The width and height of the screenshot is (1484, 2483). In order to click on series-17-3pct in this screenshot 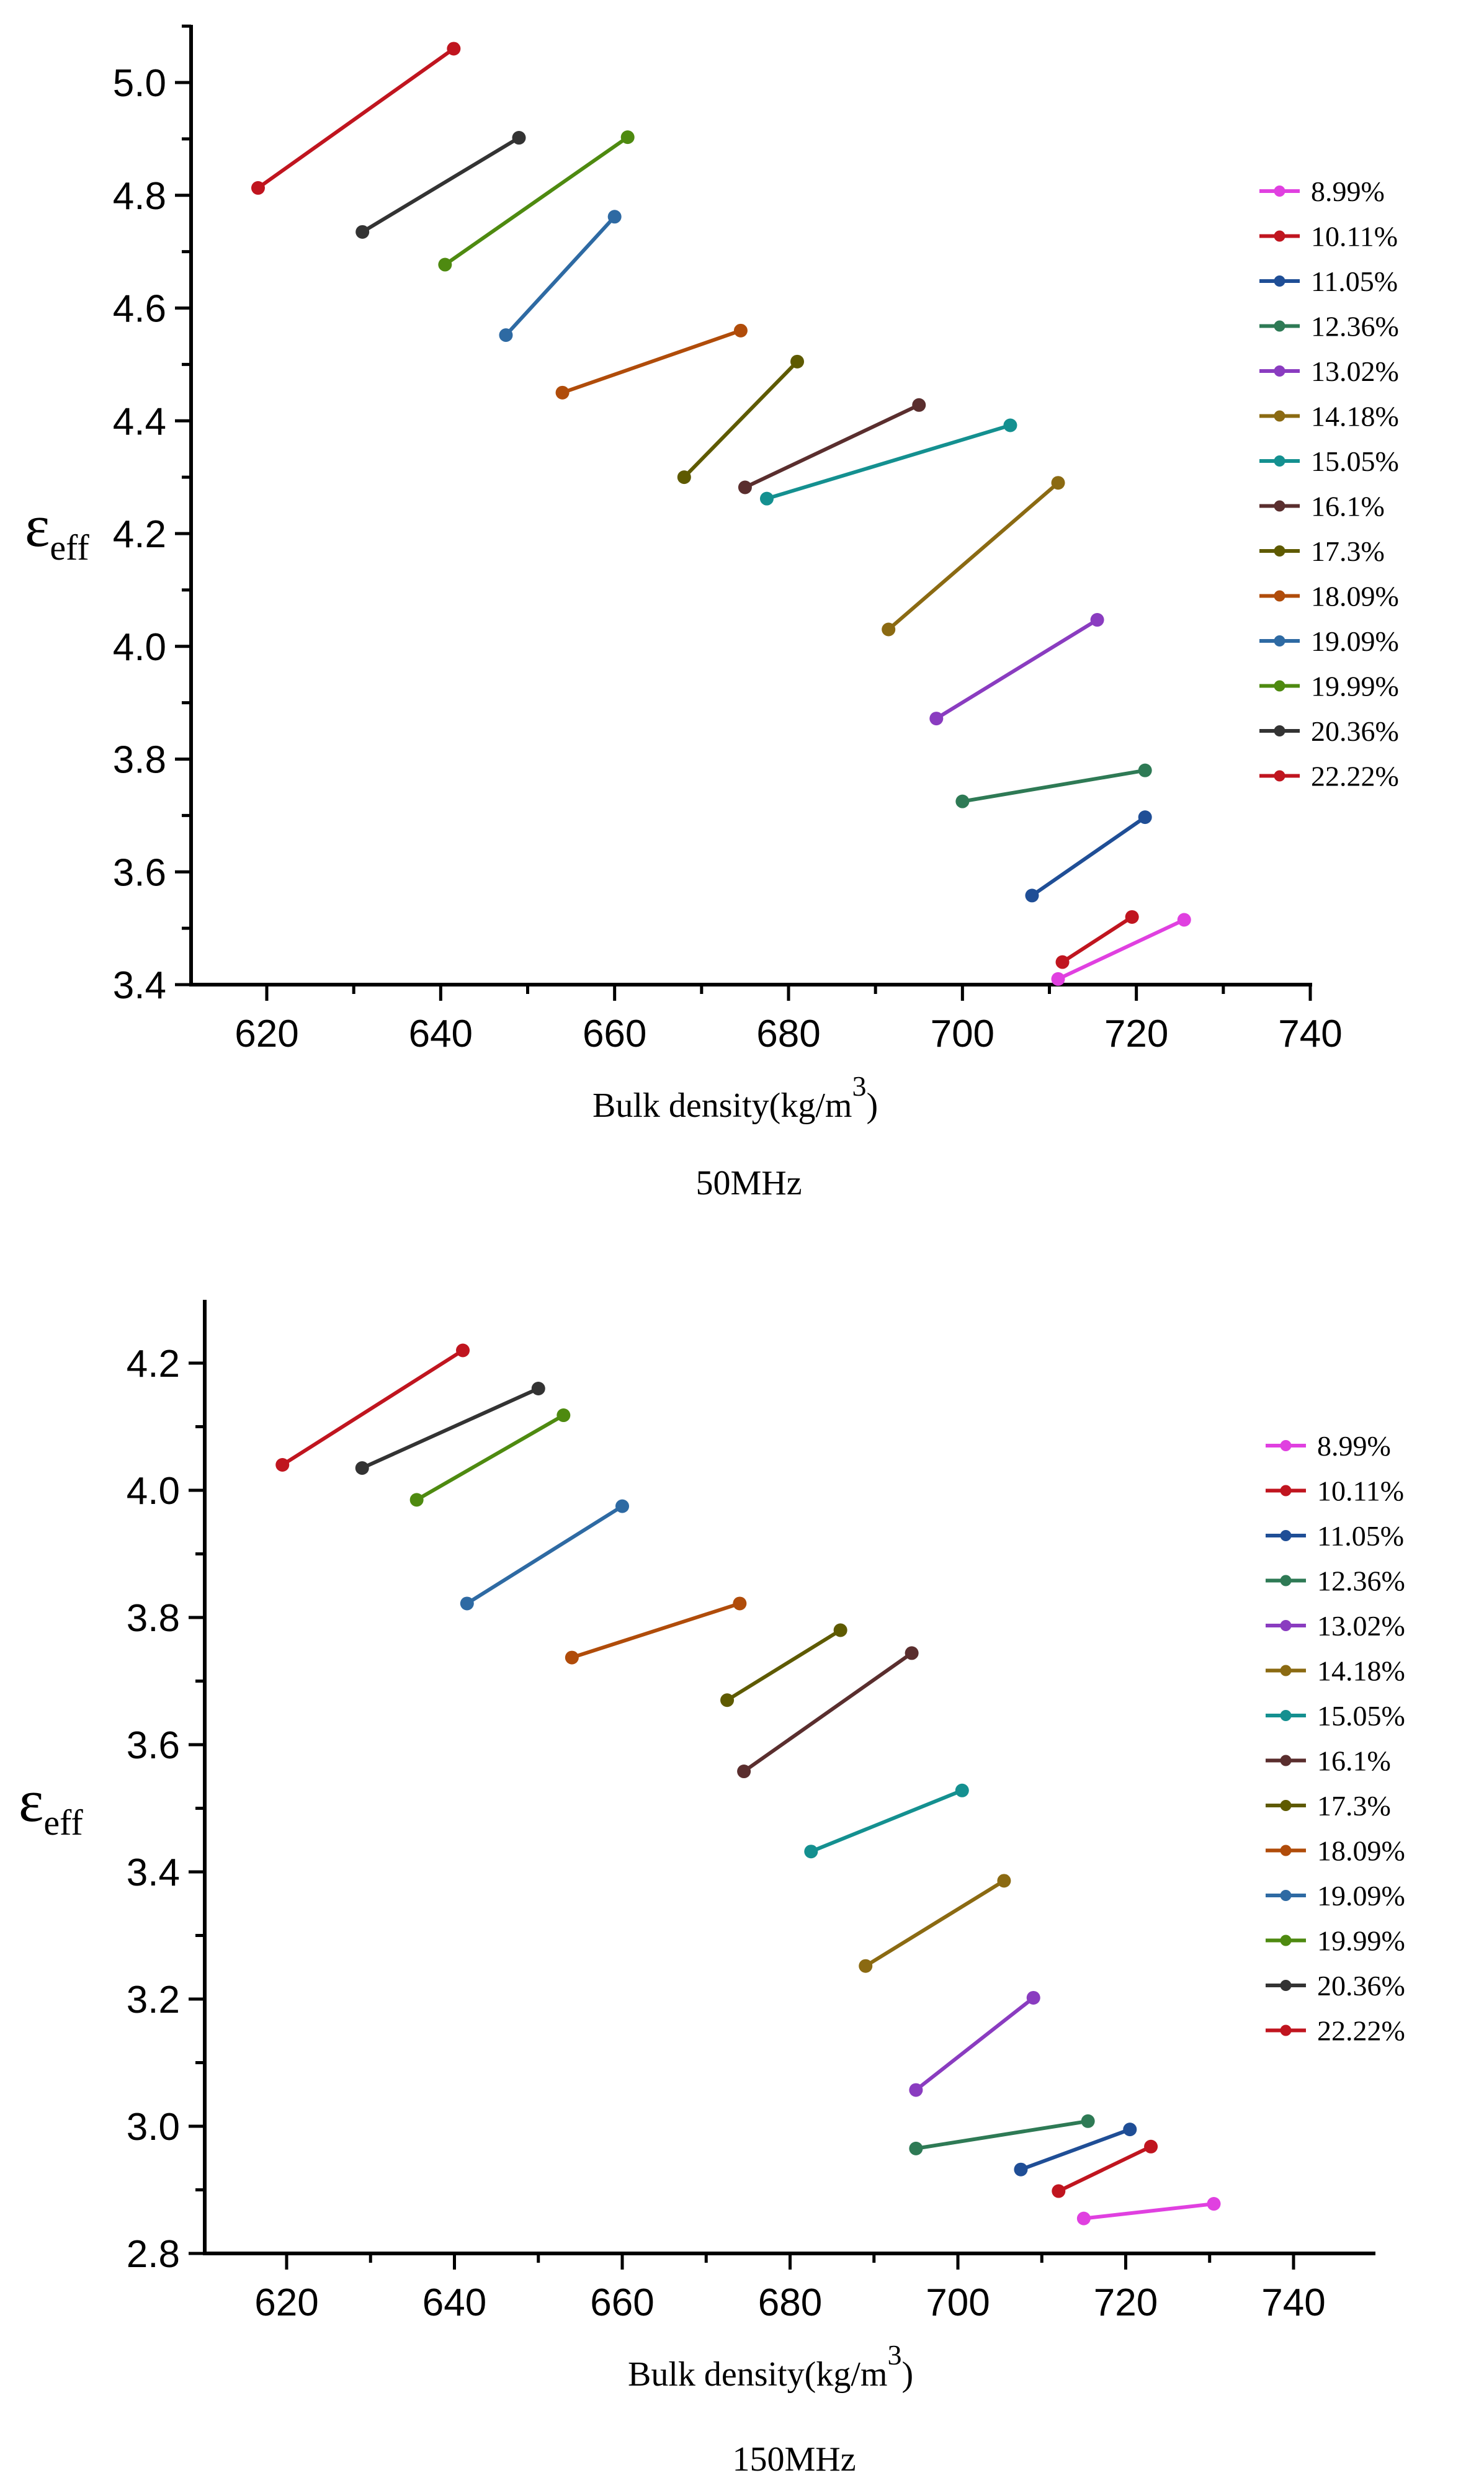, I will do `click(783, 1665)`.